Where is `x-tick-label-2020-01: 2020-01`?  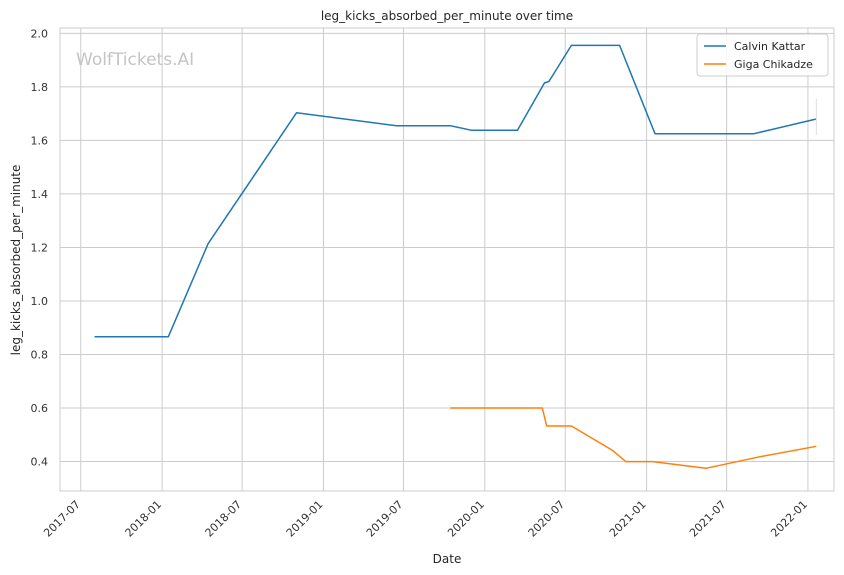
x-tick-label-2020-01: 2020-01 is located at coordinates (466, 519).